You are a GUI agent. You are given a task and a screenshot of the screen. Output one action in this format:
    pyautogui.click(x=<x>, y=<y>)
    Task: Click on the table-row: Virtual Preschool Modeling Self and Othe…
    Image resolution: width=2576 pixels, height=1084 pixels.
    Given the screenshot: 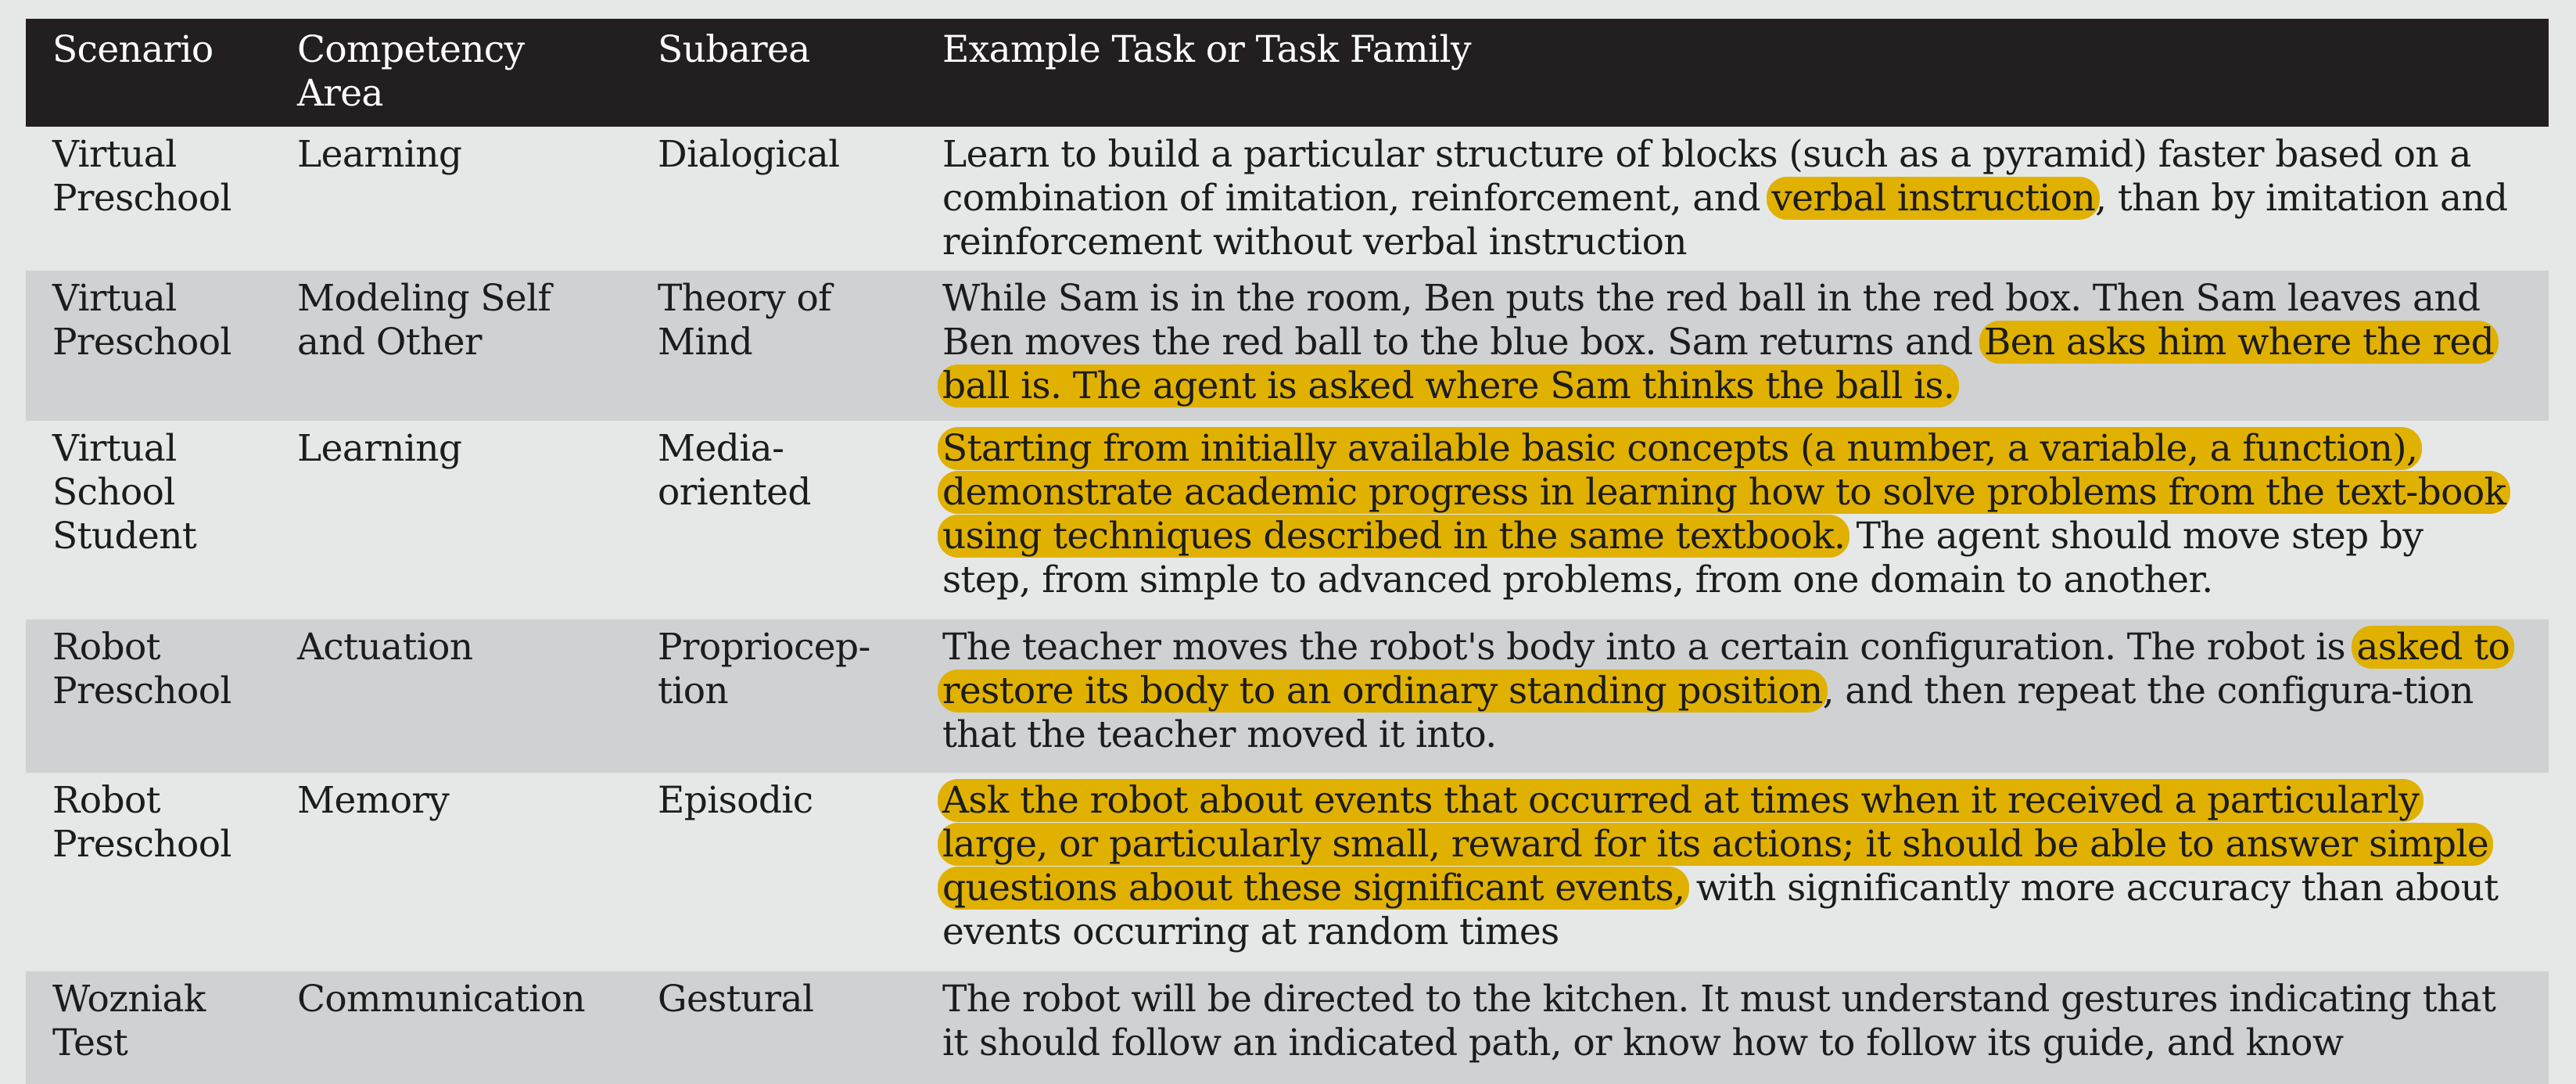 What is the action you would take?
    pyautogui.click(x=1287, y=346)
    